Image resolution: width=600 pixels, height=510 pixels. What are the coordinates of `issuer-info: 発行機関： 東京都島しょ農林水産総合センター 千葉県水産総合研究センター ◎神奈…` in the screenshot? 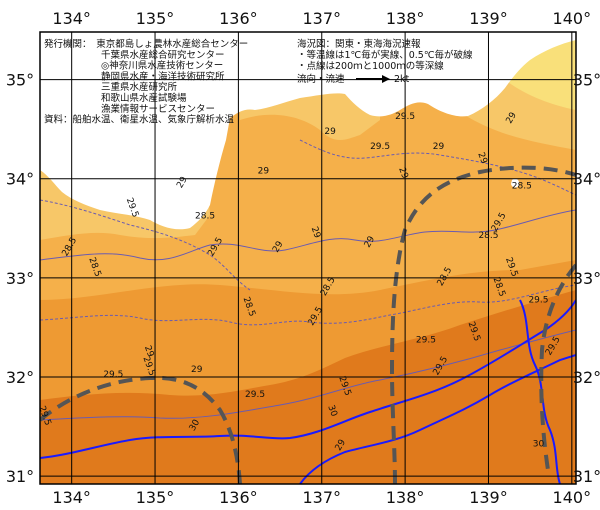 It's located at (146, 82).